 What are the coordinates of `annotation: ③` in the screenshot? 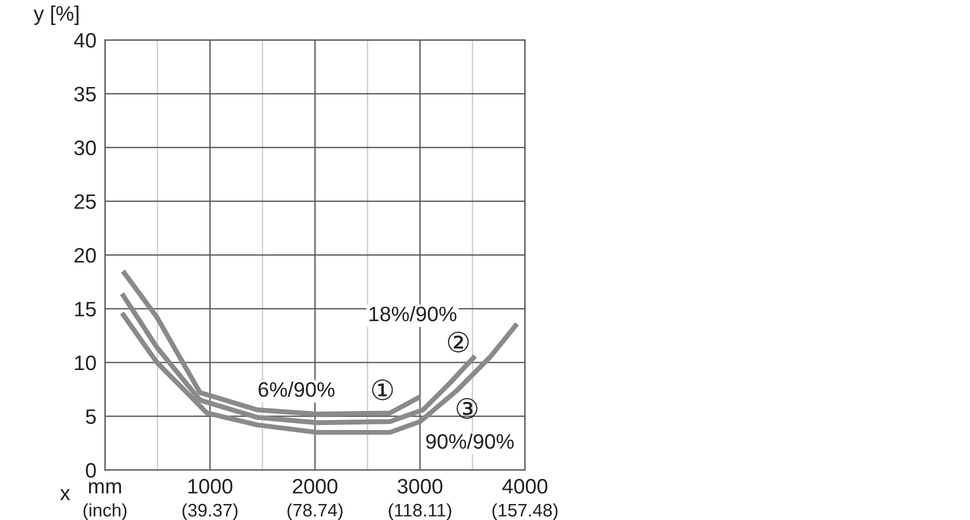 It's located at (467, 408).